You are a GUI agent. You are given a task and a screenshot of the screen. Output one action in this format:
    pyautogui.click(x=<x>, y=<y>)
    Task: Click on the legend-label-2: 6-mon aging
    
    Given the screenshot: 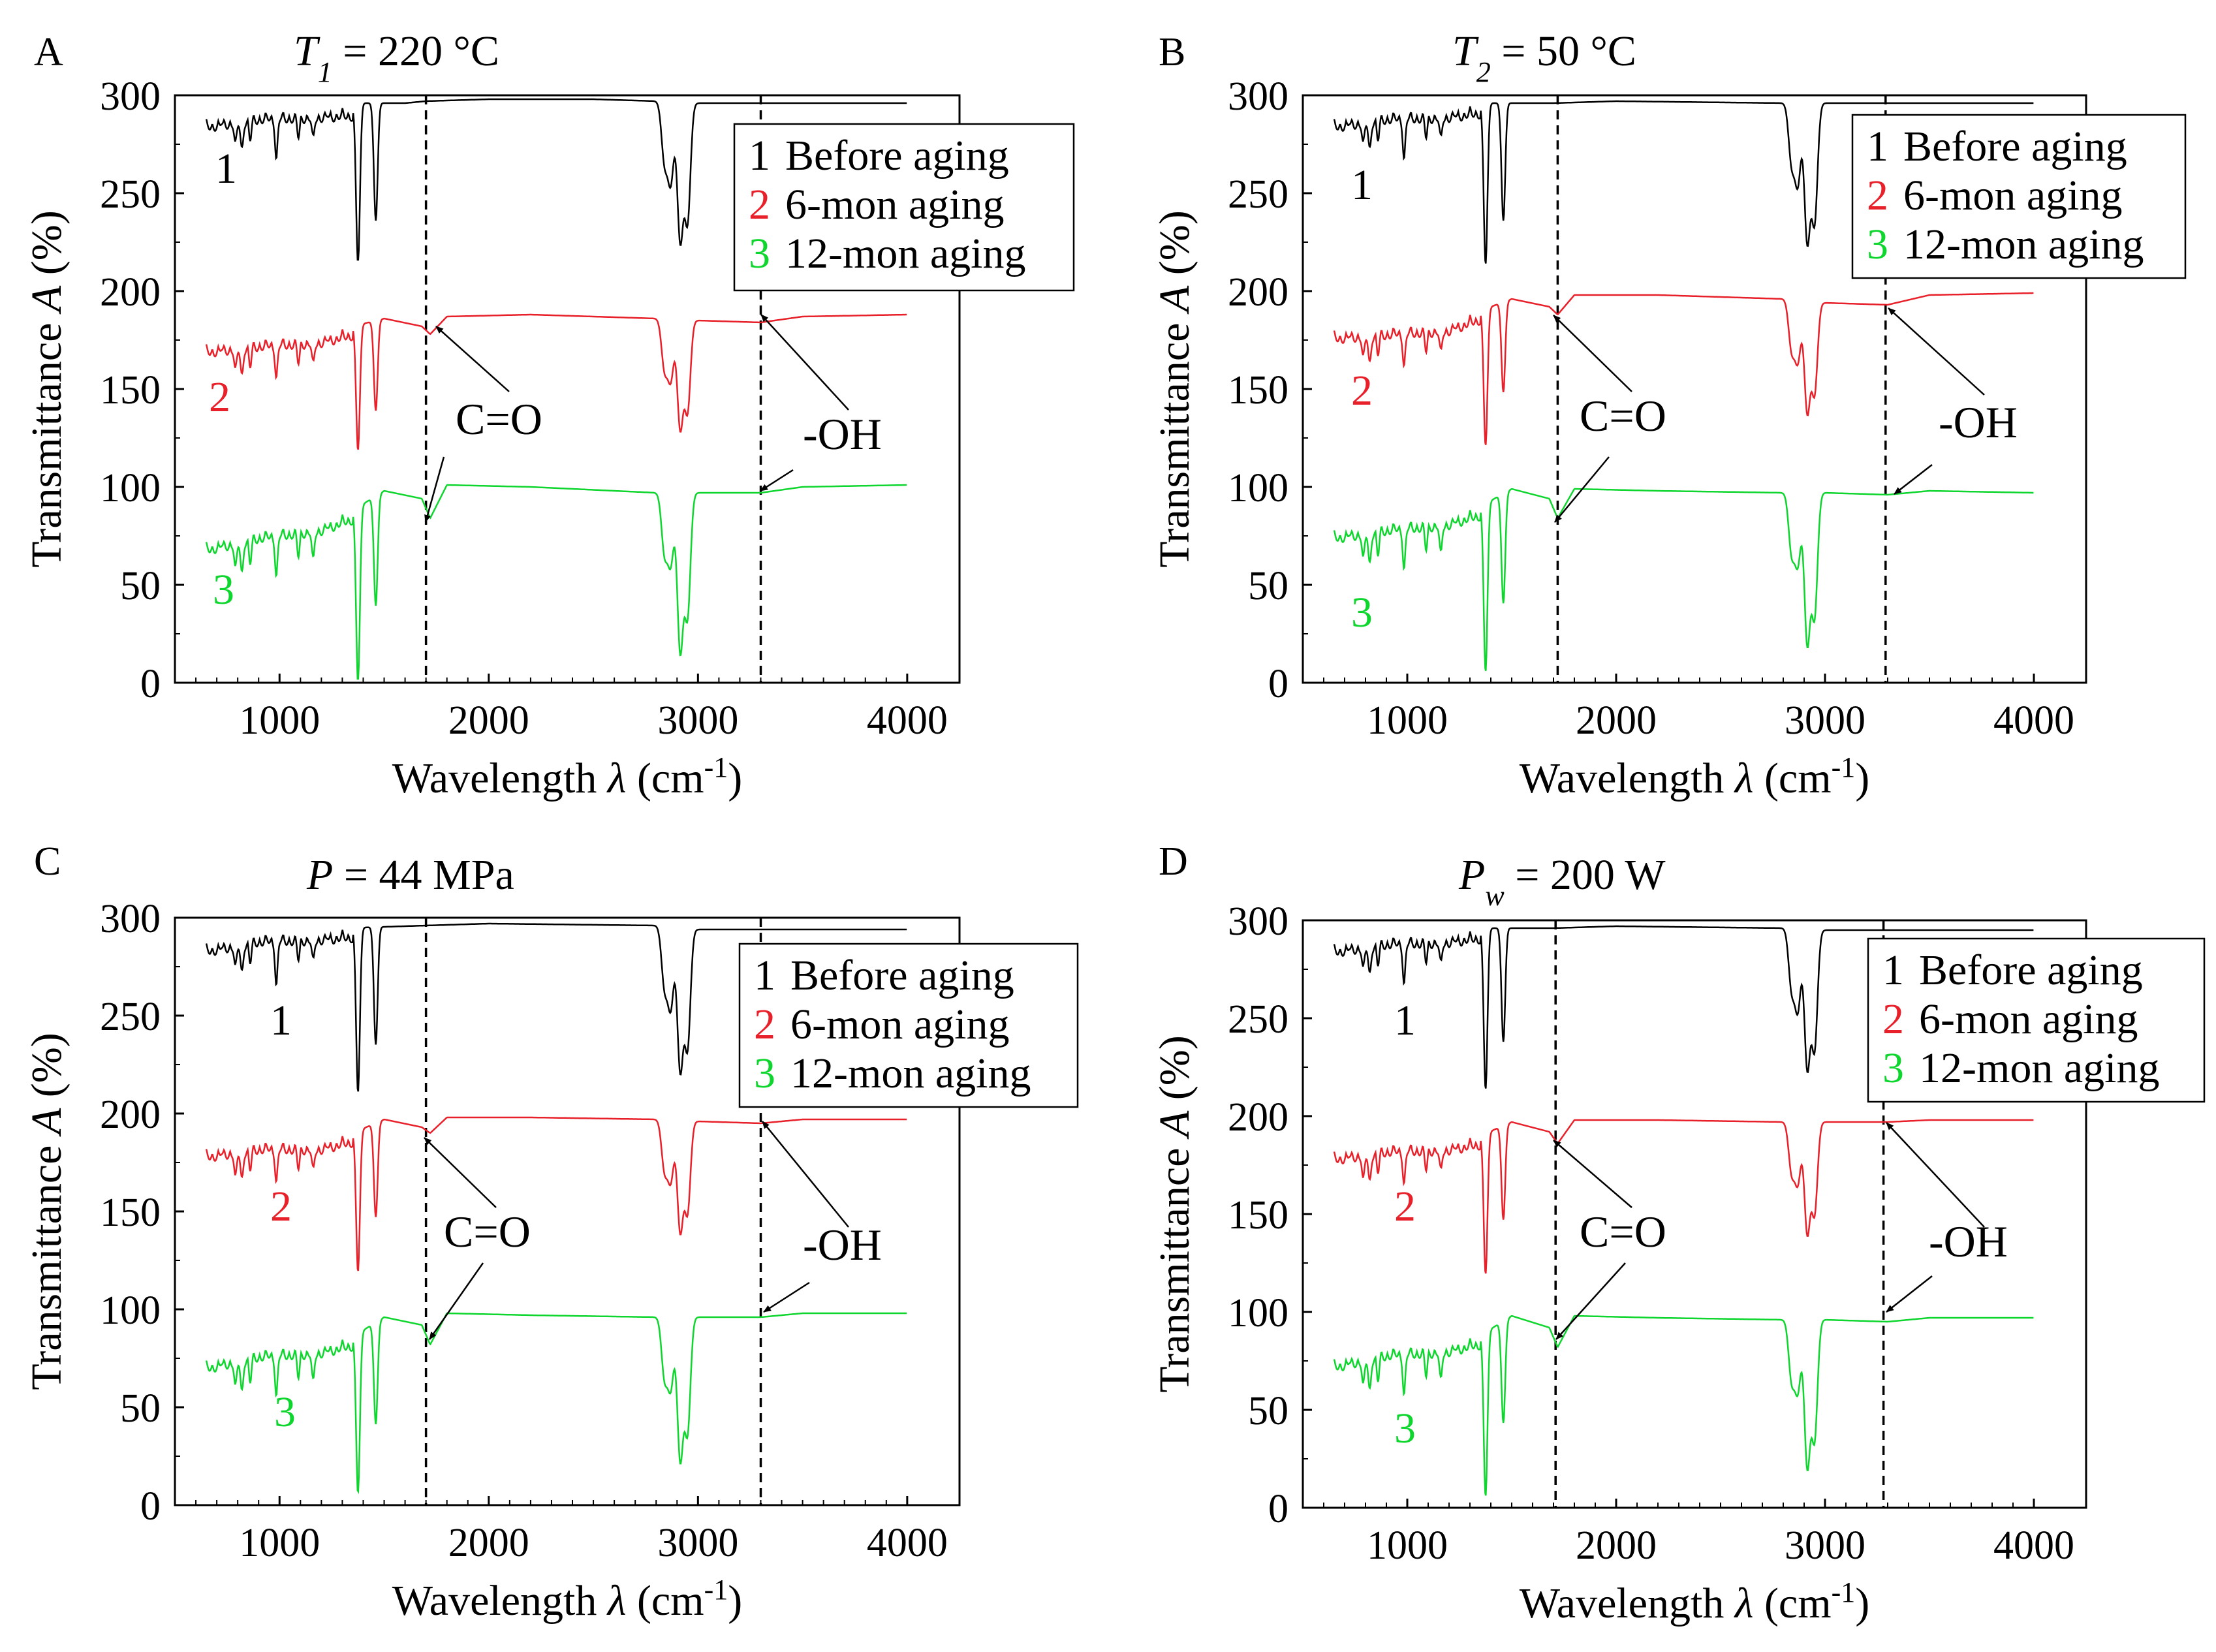 What is the action you would take?
    pyautogui.click(x=2012, y=195)
    